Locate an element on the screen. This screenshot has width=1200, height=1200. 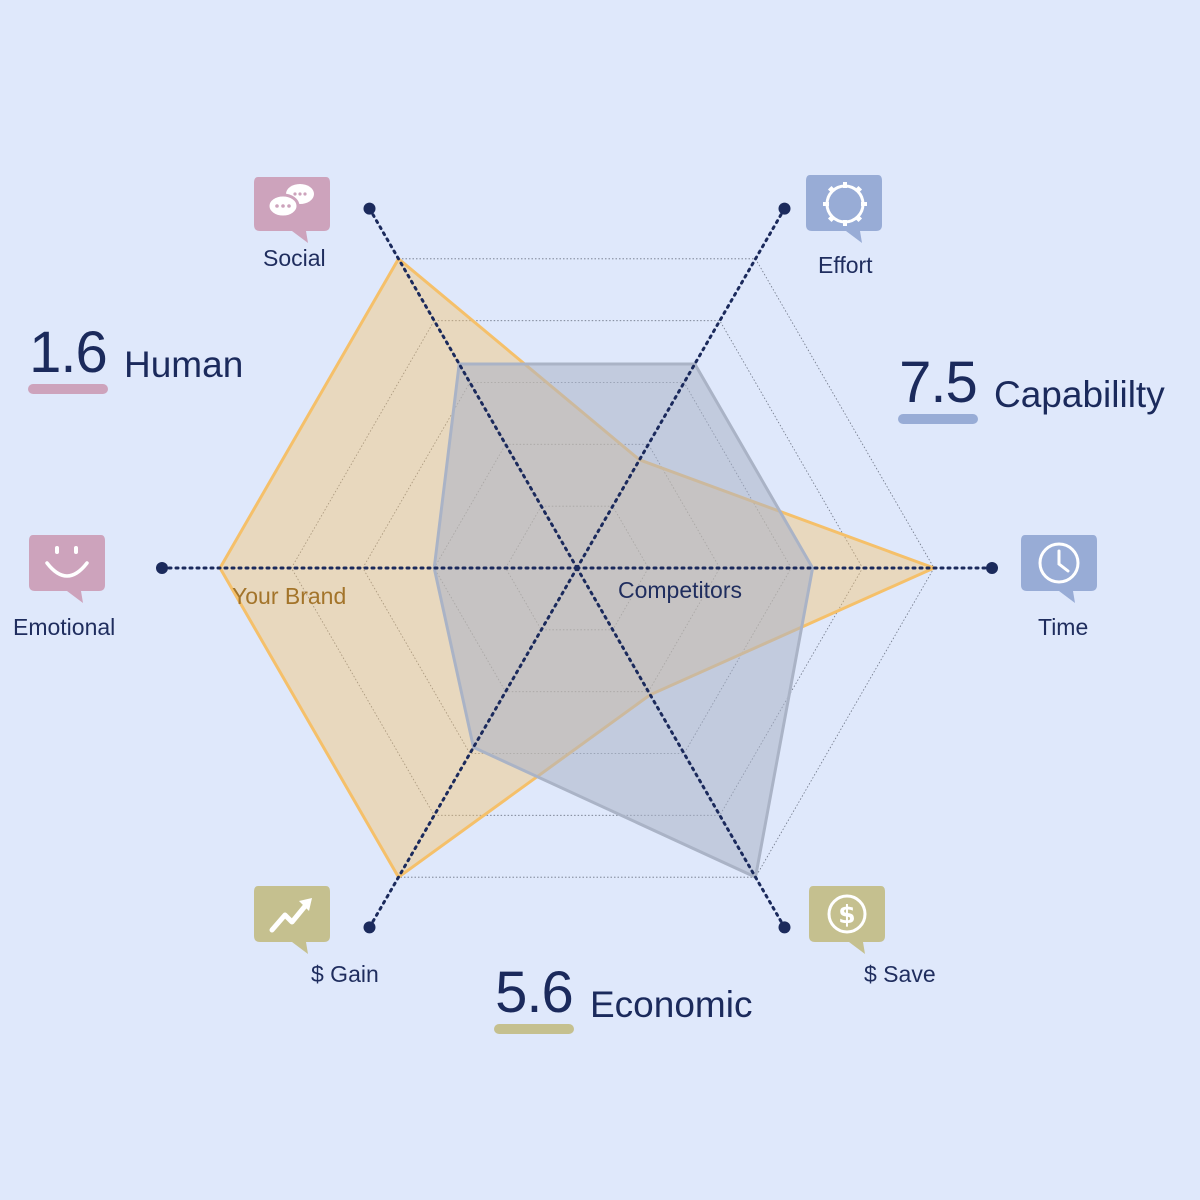
axis-label-time: Time is located at coordinates (1063, 627).